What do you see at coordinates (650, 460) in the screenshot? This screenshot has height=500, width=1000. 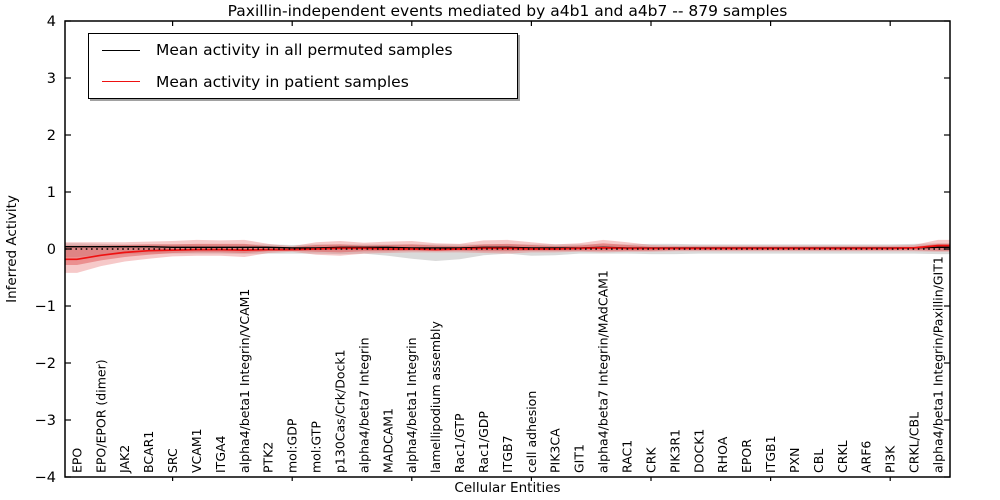 I see `x-category-label: CRK` at bounding box center [650, 460].